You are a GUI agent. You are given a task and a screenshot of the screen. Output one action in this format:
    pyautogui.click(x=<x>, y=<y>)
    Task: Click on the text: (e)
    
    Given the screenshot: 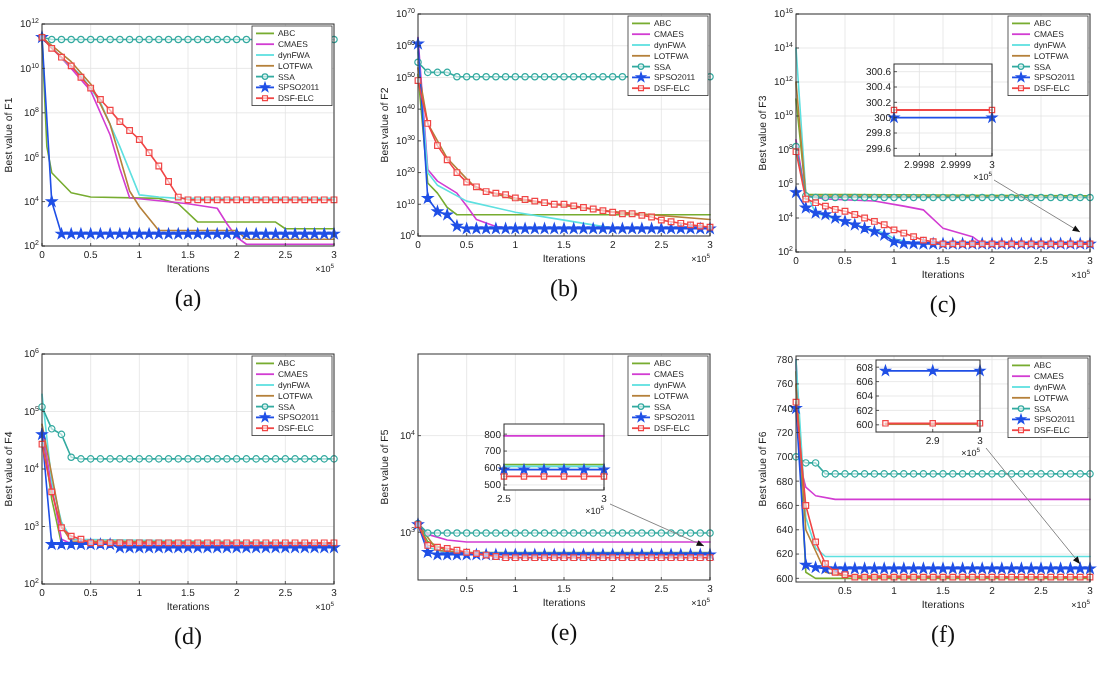 What is the action you would take?
    pyautogui.click(x=564, y=632)
    